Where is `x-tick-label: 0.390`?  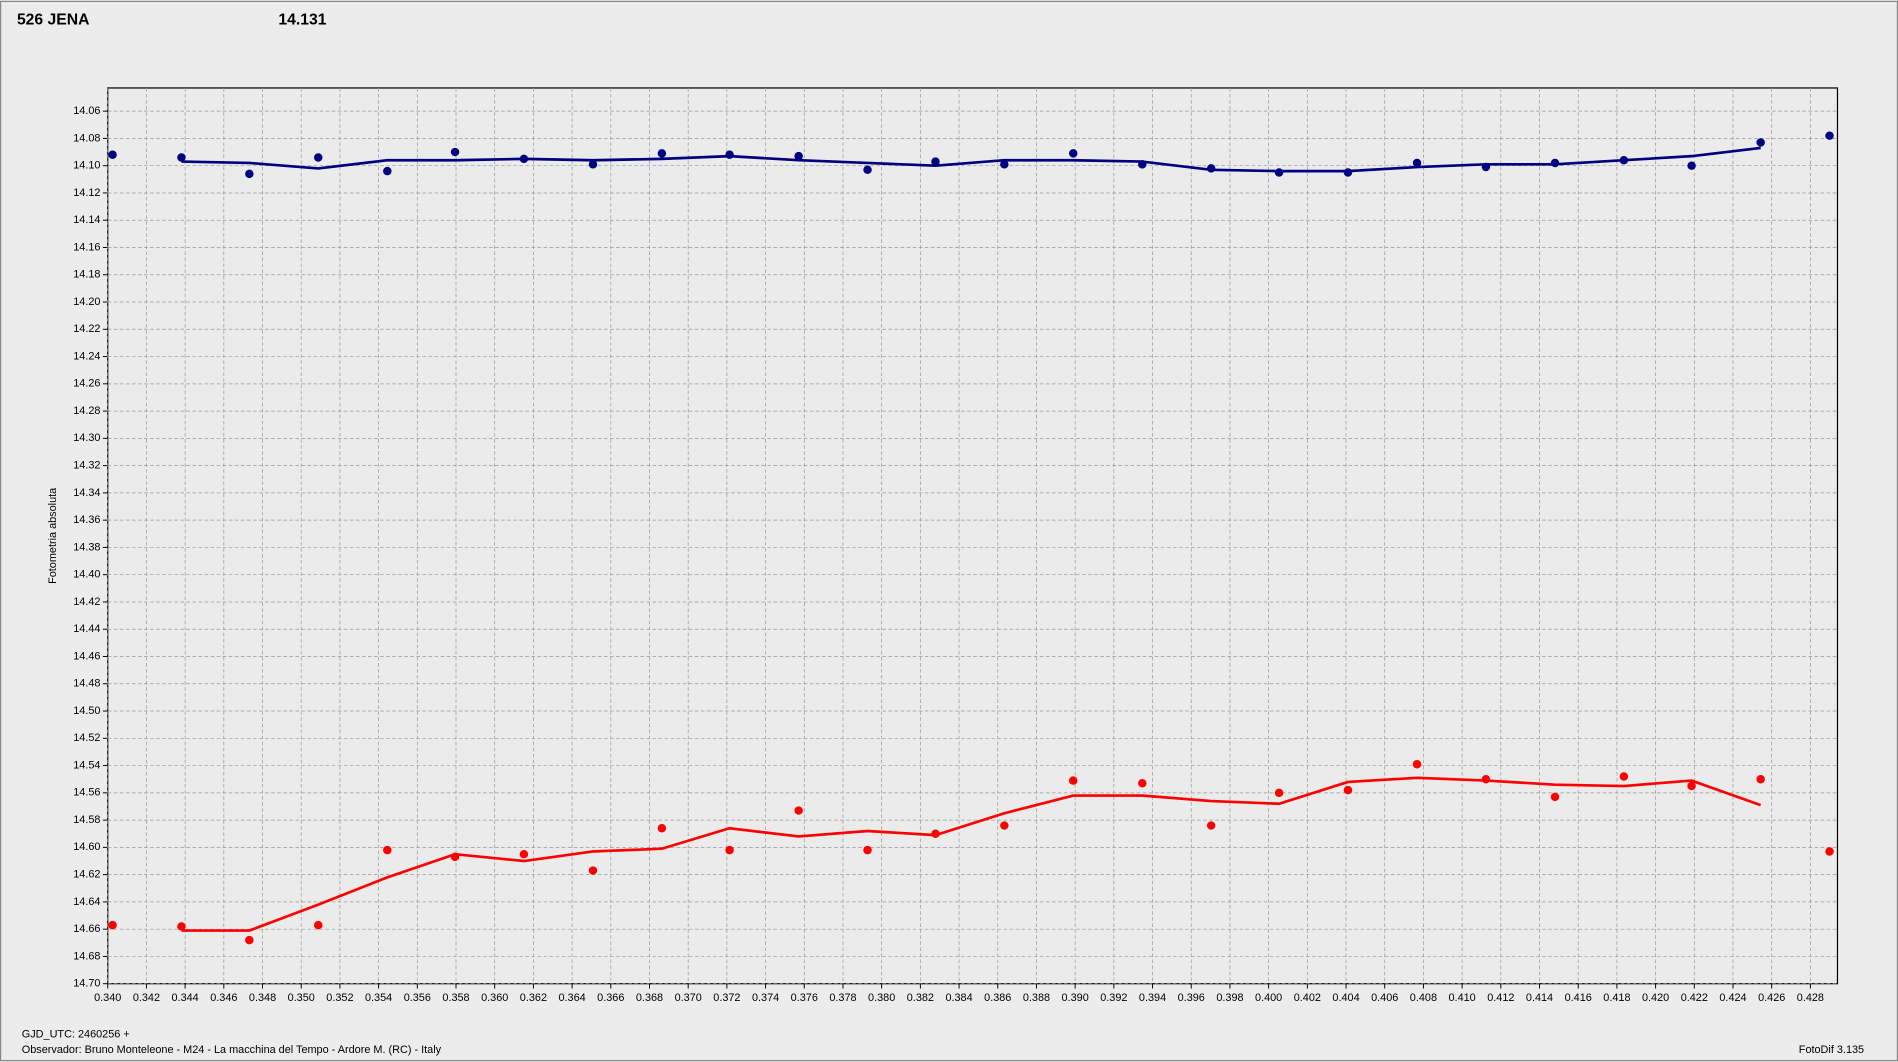 x-tick-label: 0.390 is located at coordinates (1075, 998).